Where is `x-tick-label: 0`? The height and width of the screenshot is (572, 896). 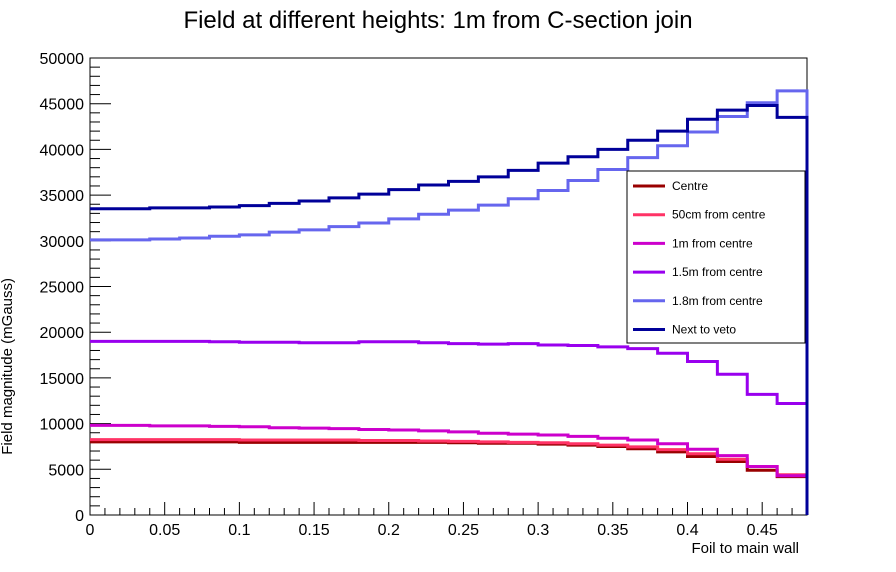
x-tick-label: 0 is located at coordinates (90, 530).